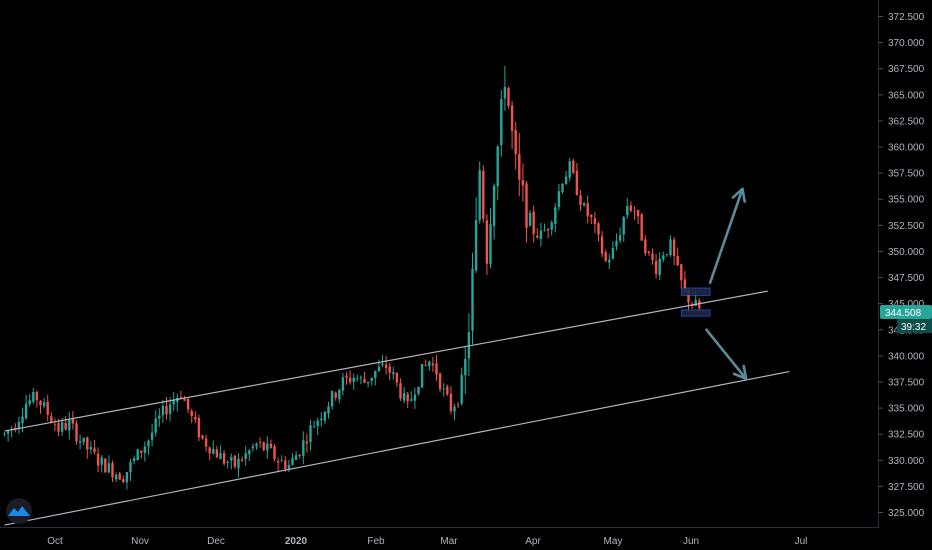 The image size is (932, 550). I want to click on y-tick-label: 362.500, so click(906, 121).